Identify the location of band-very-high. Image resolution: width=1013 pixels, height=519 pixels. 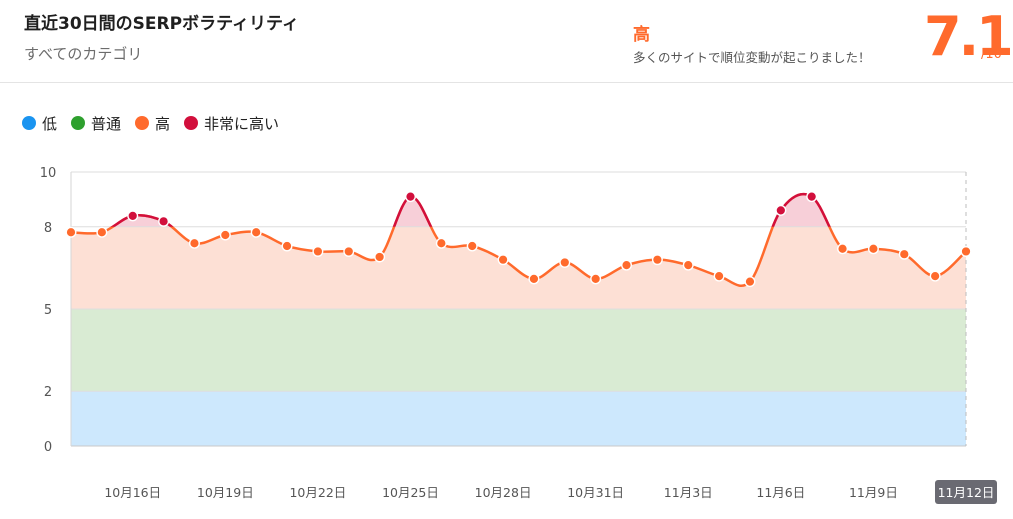
(518, 210).